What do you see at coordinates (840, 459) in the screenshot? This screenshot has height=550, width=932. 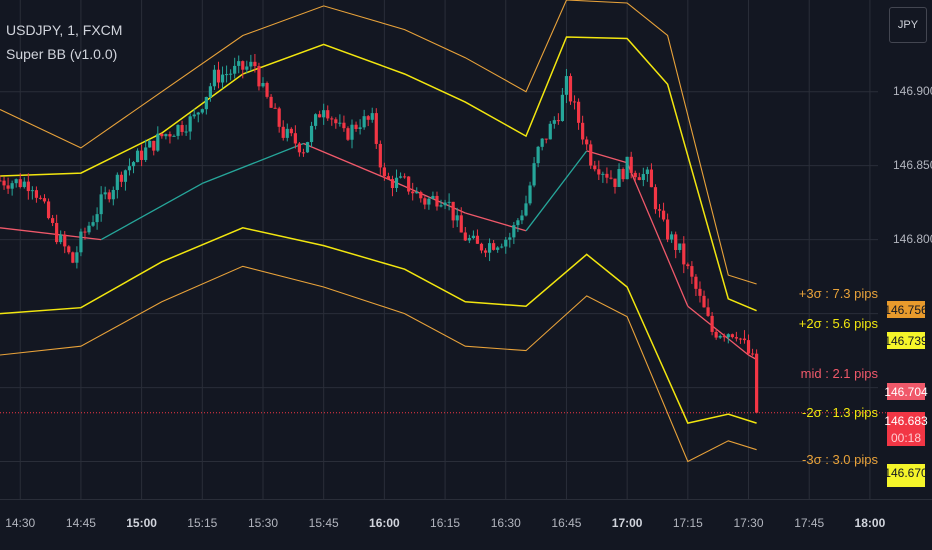 I see `band-label: -3σ : 3.0 pips` at bounding box center [840, 459].